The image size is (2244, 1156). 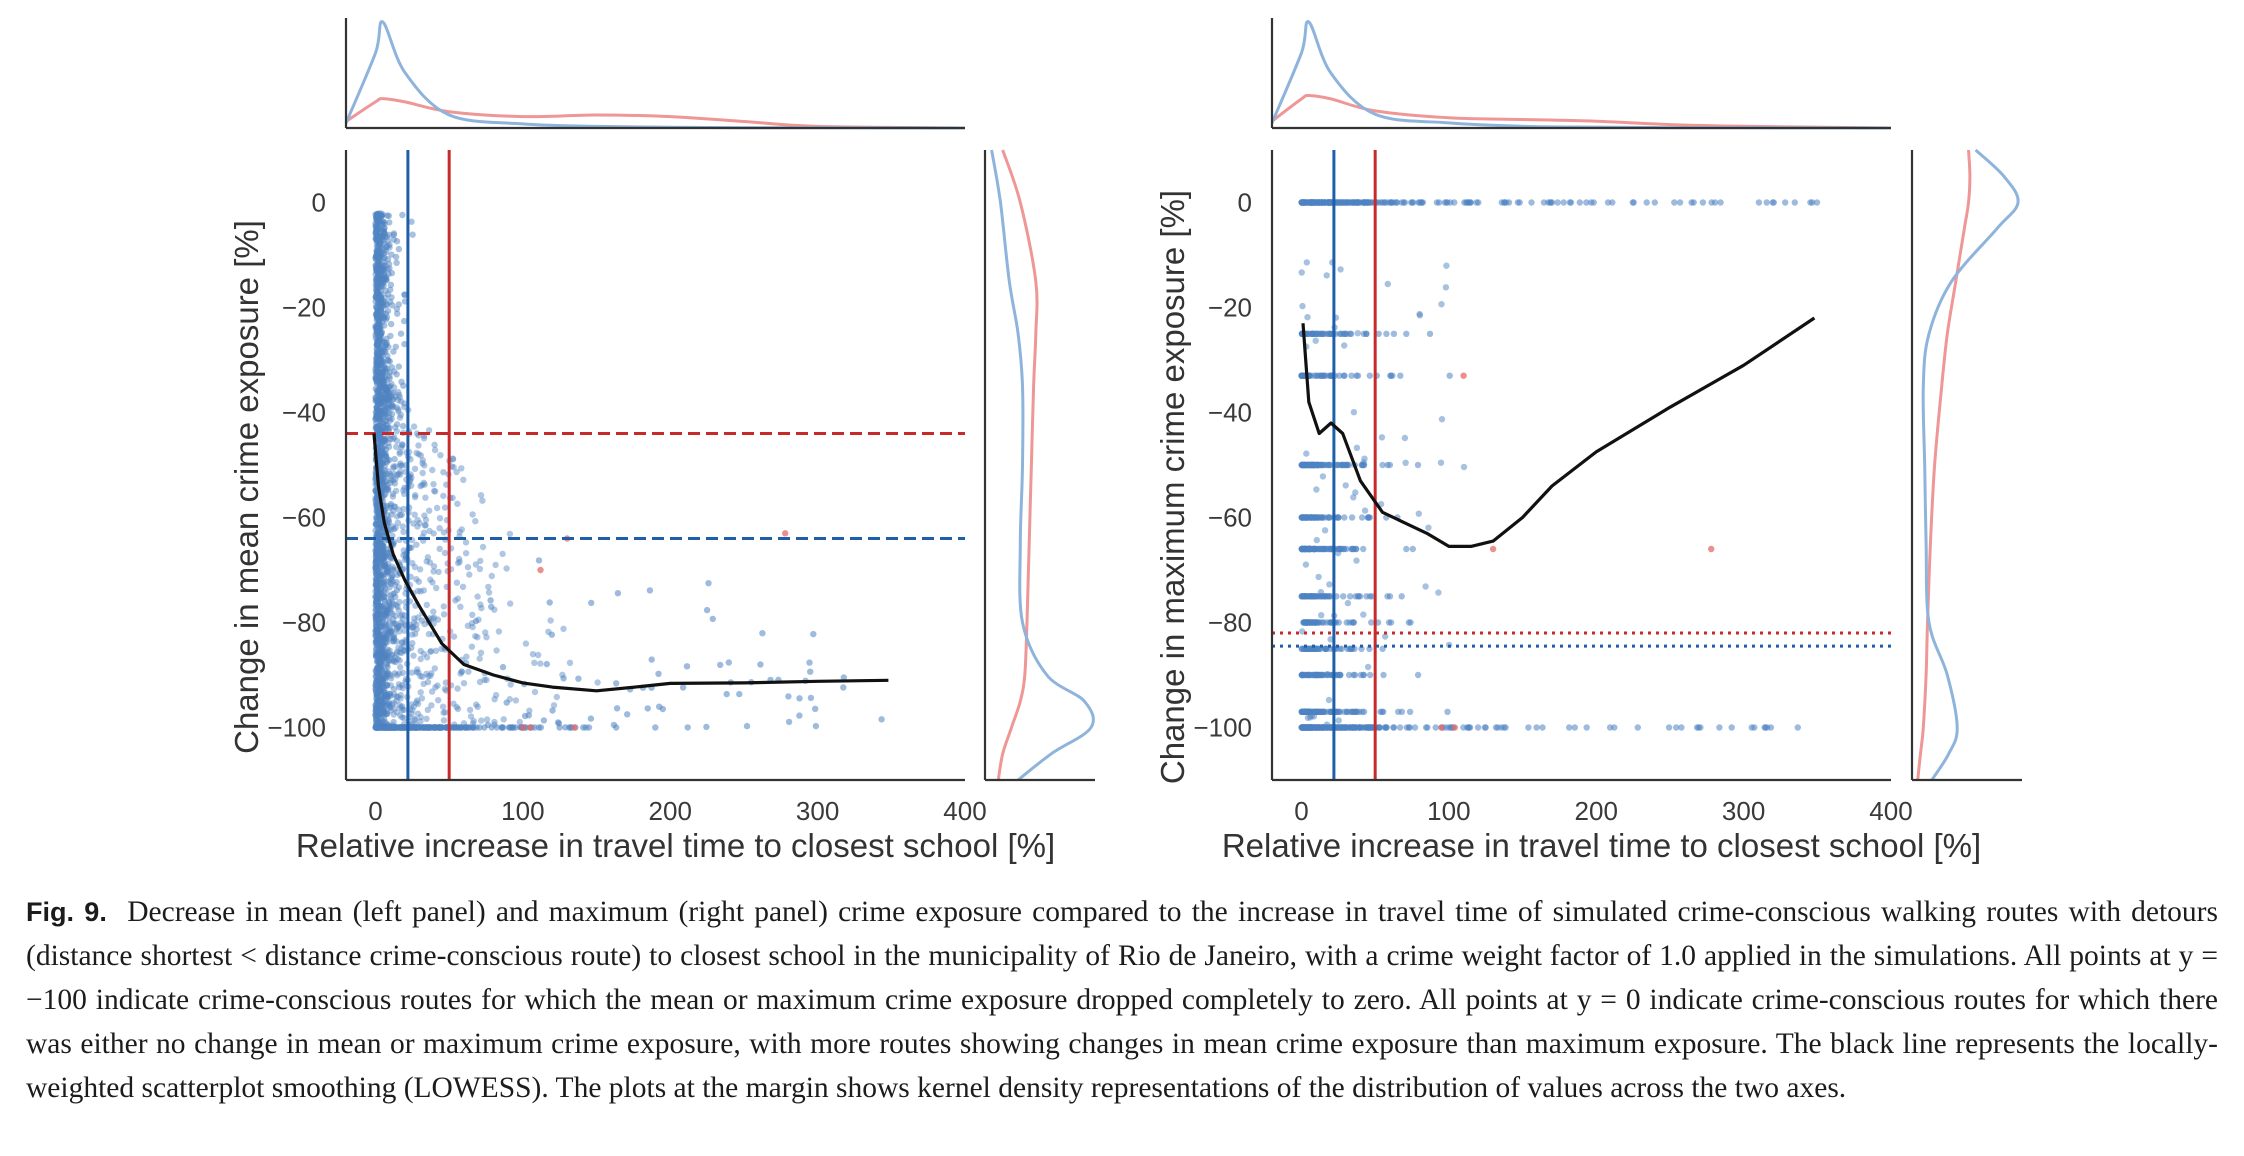 I want to click on x-tick-label: 200, so click(x=670, y=811).